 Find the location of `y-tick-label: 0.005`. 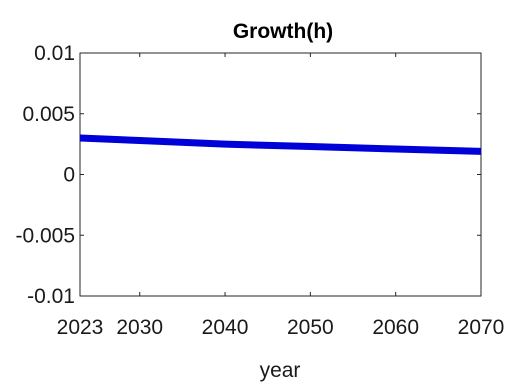

y-tick-label: 0.005 is located at coordinates (48, 114).